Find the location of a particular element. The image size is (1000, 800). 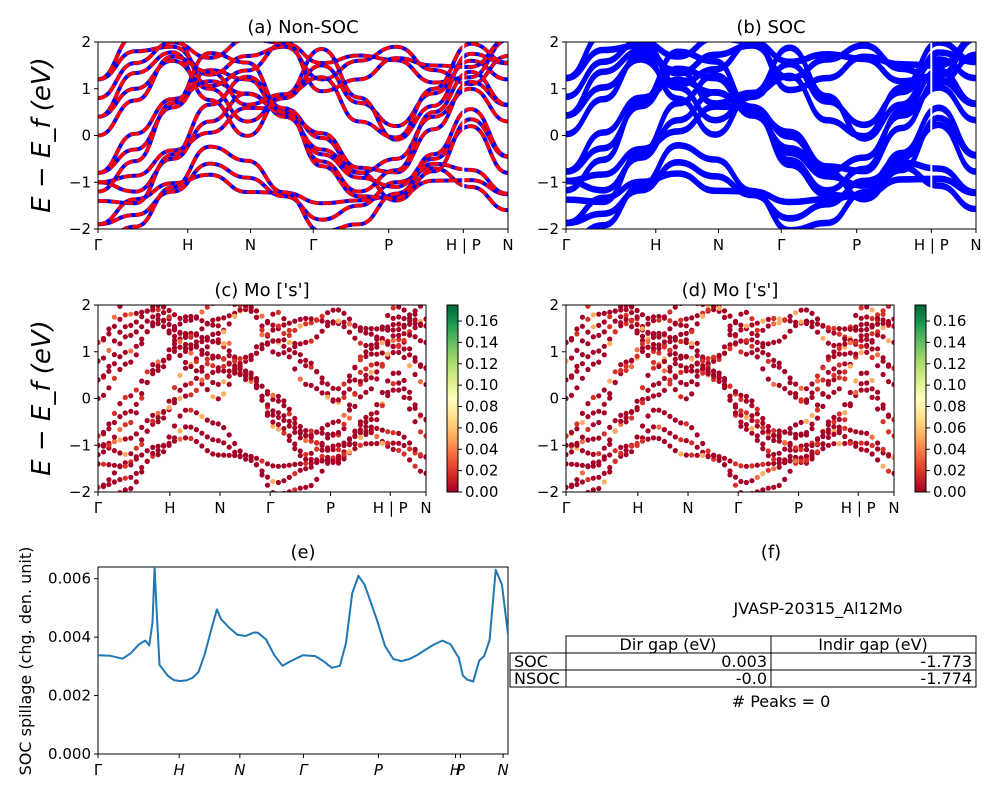

panel-b-title: (b) SOC is located at coordinates (770, 27).